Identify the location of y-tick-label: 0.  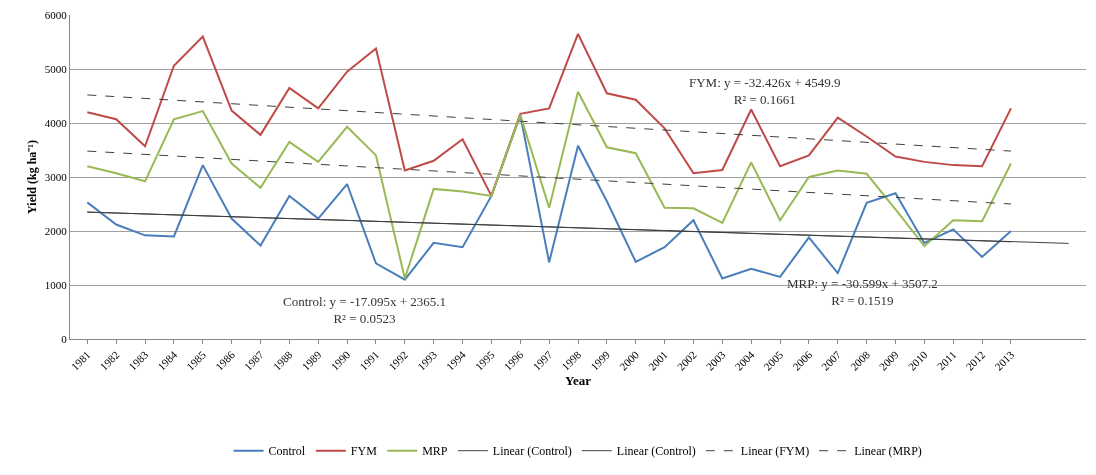
(64, 338).